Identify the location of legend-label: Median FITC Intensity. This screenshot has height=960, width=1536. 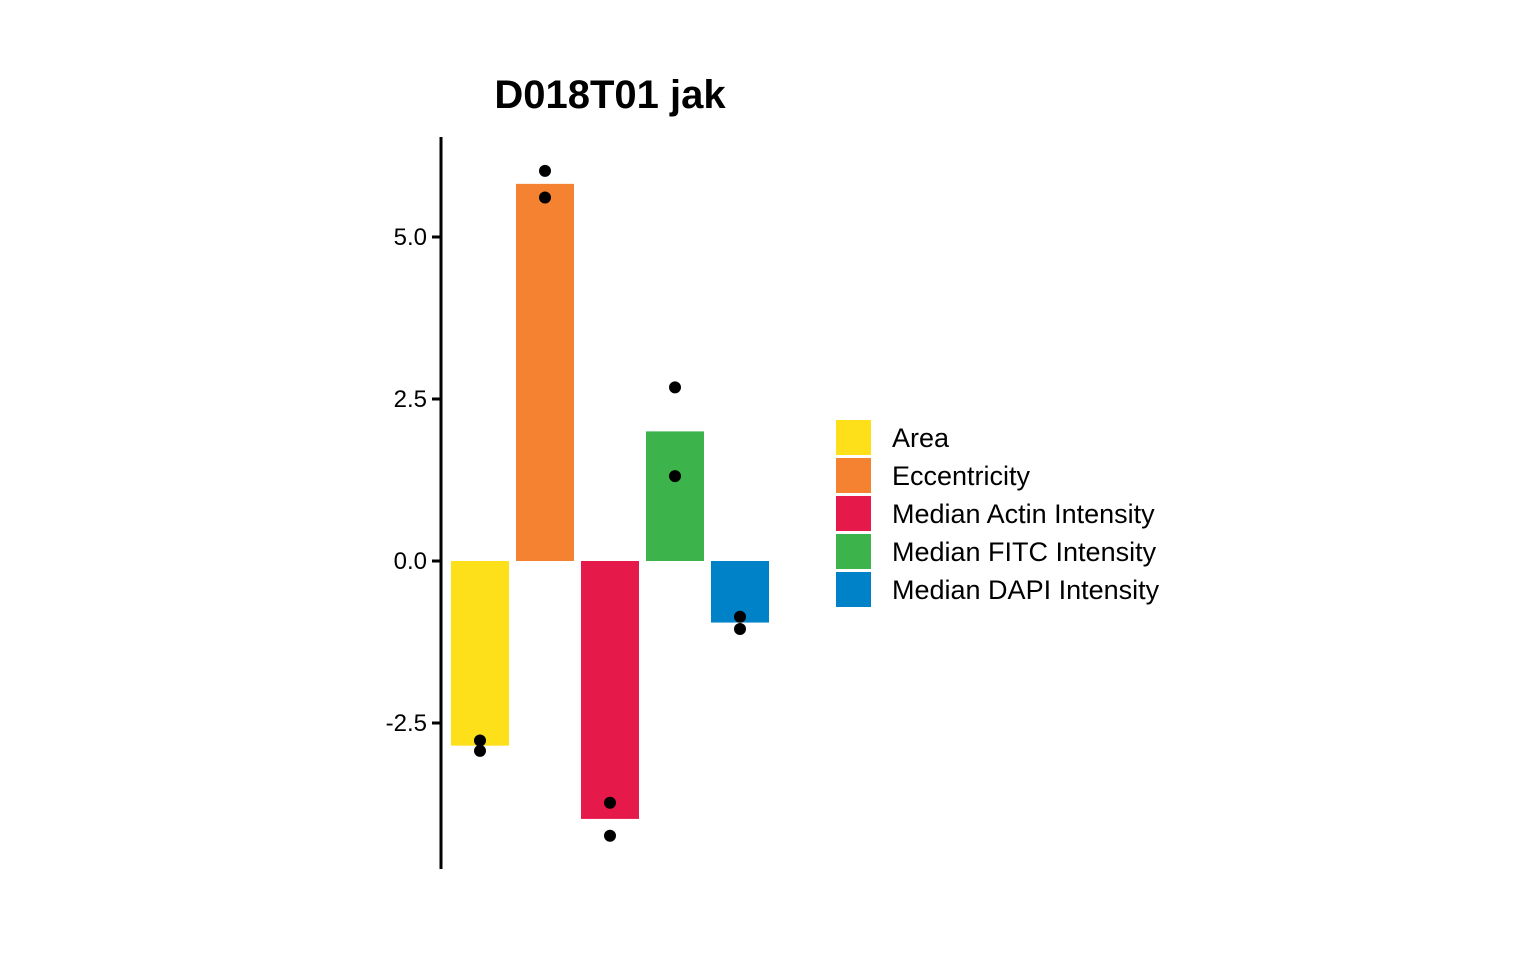
(1024, 552).